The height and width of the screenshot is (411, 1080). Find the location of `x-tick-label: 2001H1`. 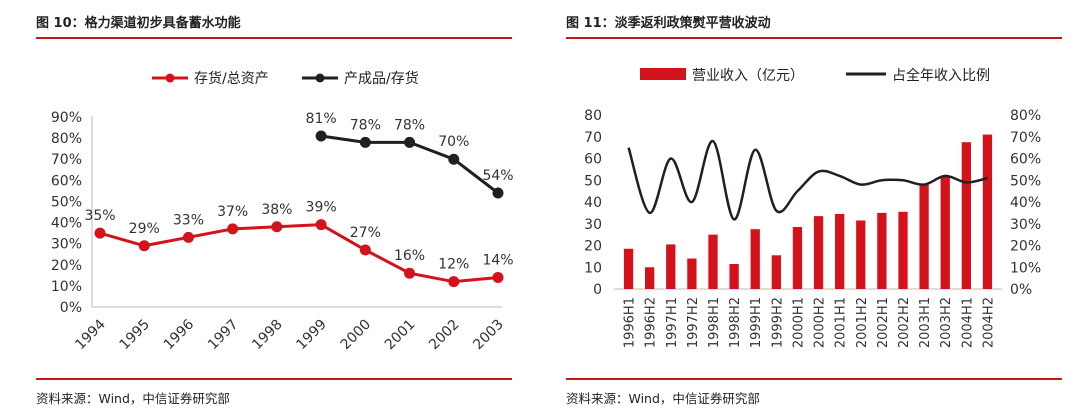

x-tick-label: 2001H1 is located at coordinates (841, 322).